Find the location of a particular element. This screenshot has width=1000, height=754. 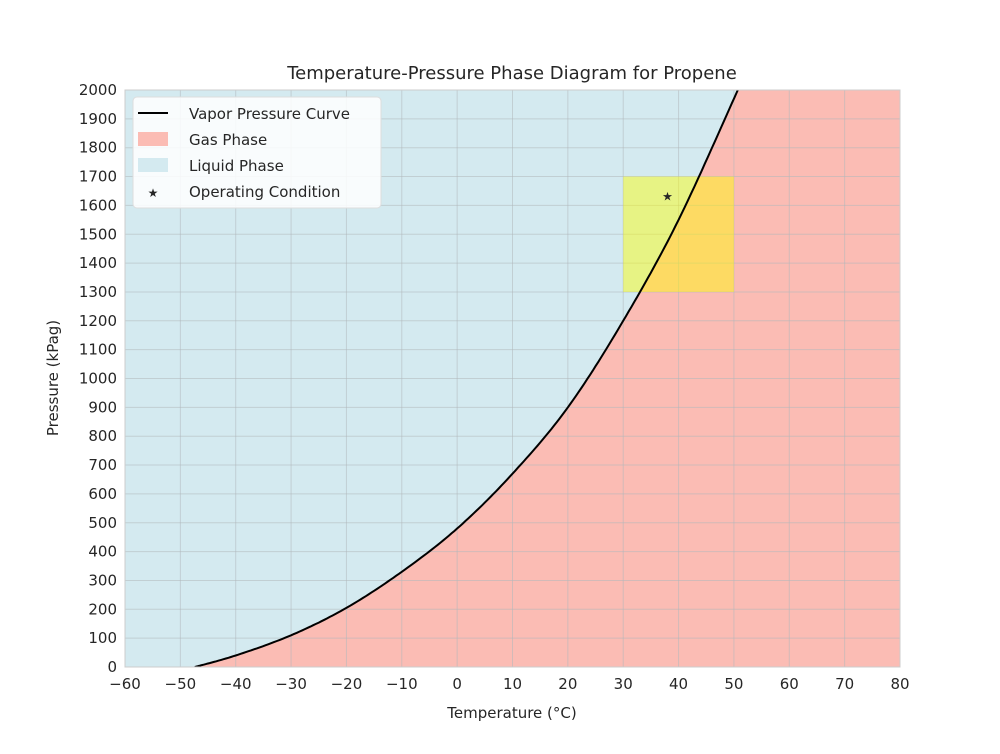

y-tick-label: 1200 is located at coordinates (98, 321).